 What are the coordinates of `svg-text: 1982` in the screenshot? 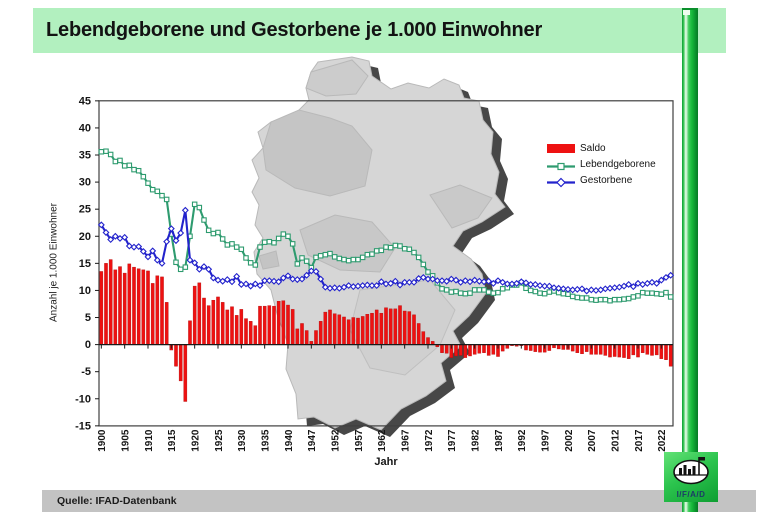 It's located at (475, 440).